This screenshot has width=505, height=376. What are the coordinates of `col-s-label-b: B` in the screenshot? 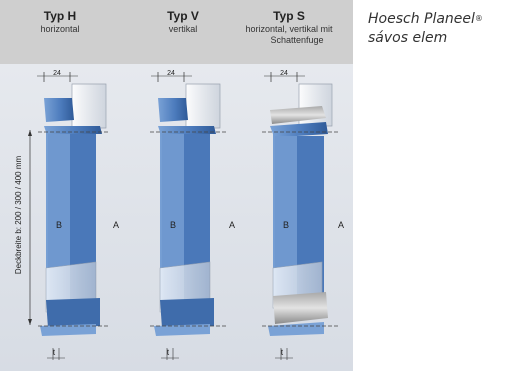 It's located at (286, 225).